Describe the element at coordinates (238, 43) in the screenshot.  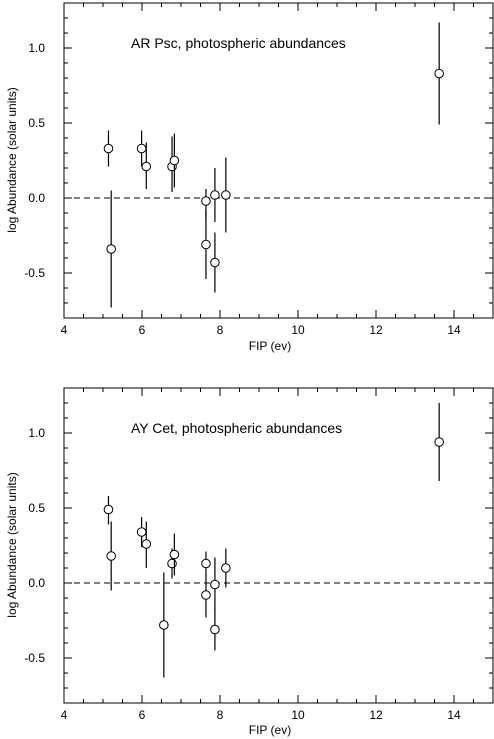
I see `panel-title: AR Psc, photospheric abundances` at that location.